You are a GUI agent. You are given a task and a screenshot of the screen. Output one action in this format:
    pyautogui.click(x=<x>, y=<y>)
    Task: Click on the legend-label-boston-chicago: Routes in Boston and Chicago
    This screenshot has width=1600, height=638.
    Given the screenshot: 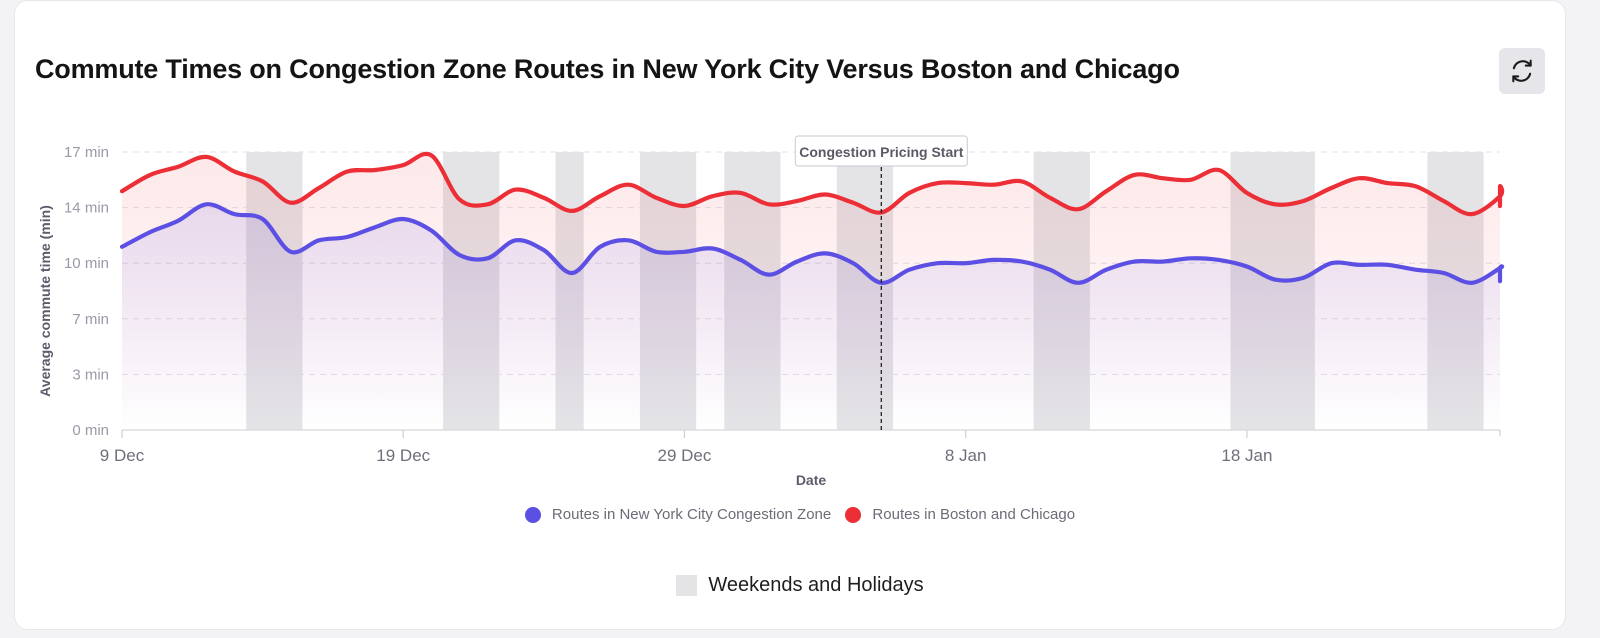 What is the action you would take?
    pyautogui.click(x=974, y=514)
    